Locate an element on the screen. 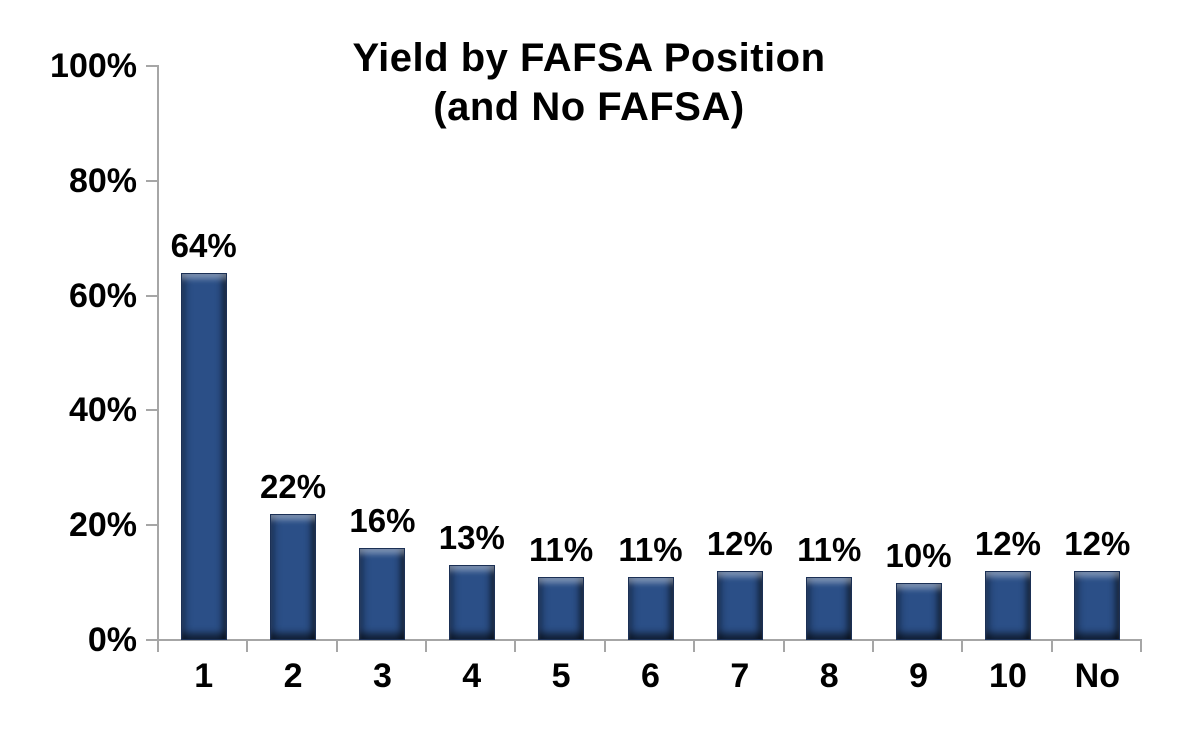 The image size is (1178, 740). bar-value-label: 64% is located at coordinates (203, 245).